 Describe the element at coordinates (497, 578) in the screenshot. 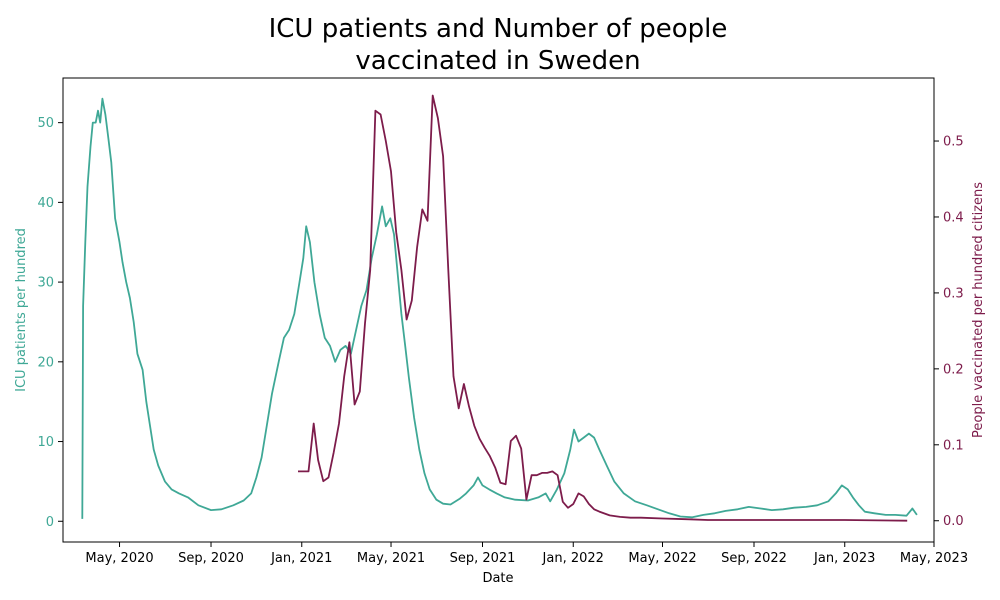

I see `x-axis-label: Date` at that location.